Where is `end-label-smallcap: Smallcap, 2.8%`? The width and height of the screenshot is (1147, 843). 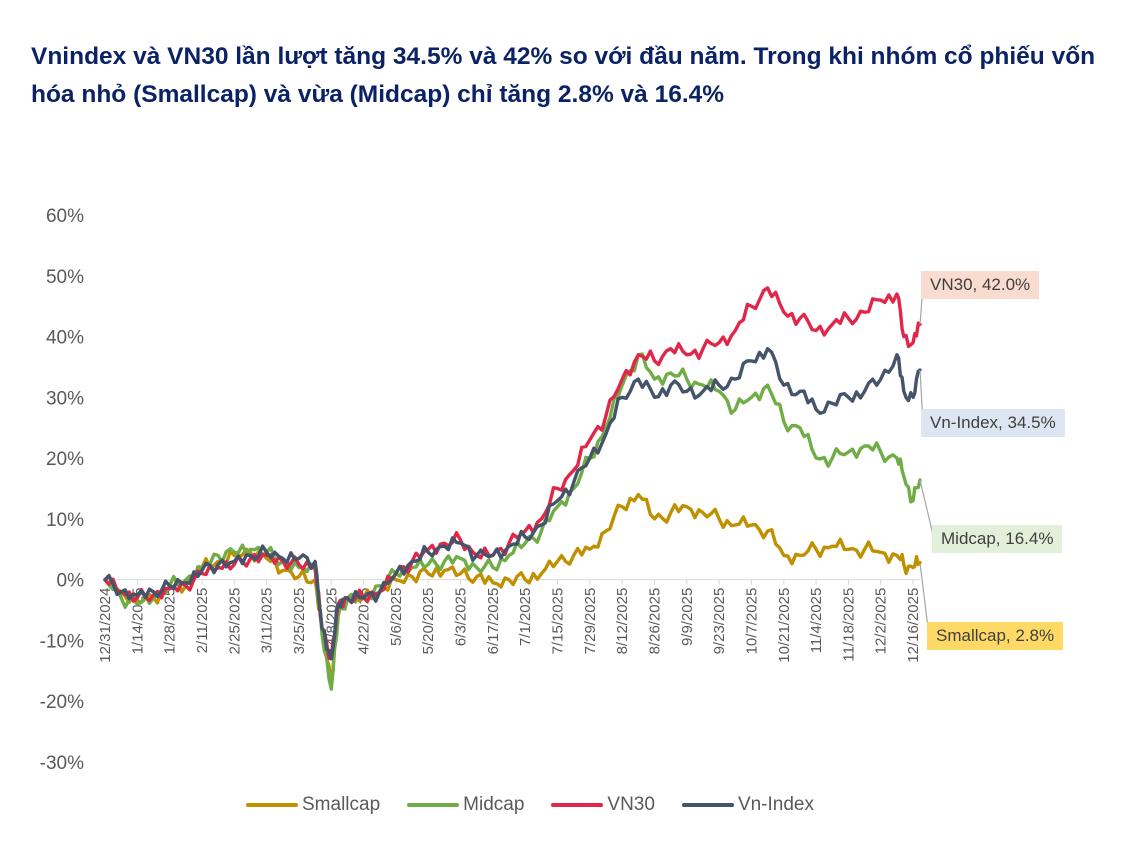
end-label-smallcap: Smallcap, 2.8% is located at coordinates (995, 636).